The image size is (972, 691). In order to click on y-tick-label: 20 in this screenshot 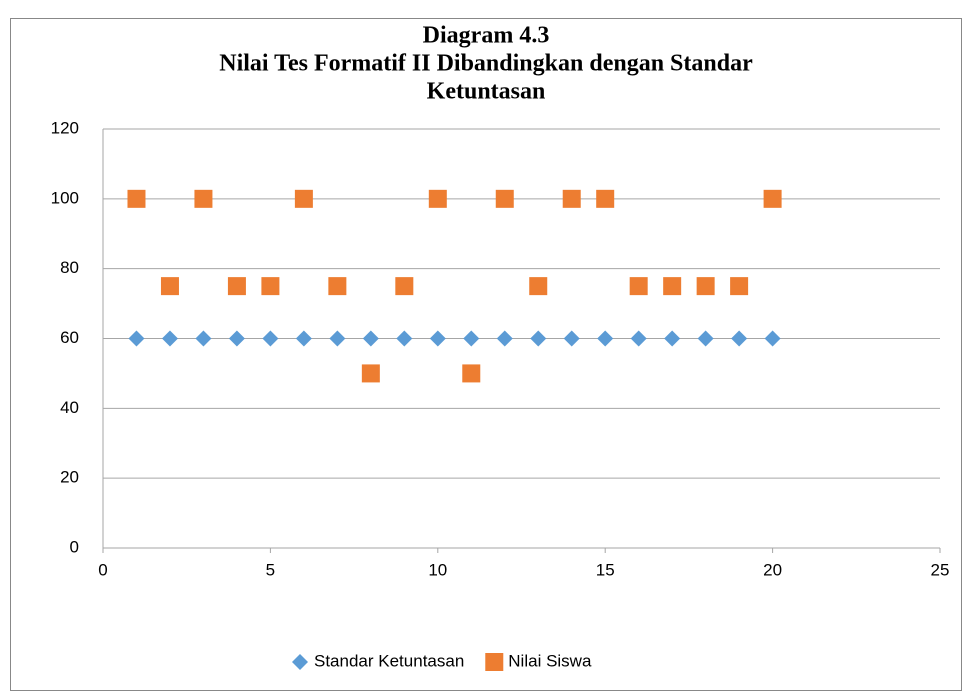, I will do `click(69, 477)`.